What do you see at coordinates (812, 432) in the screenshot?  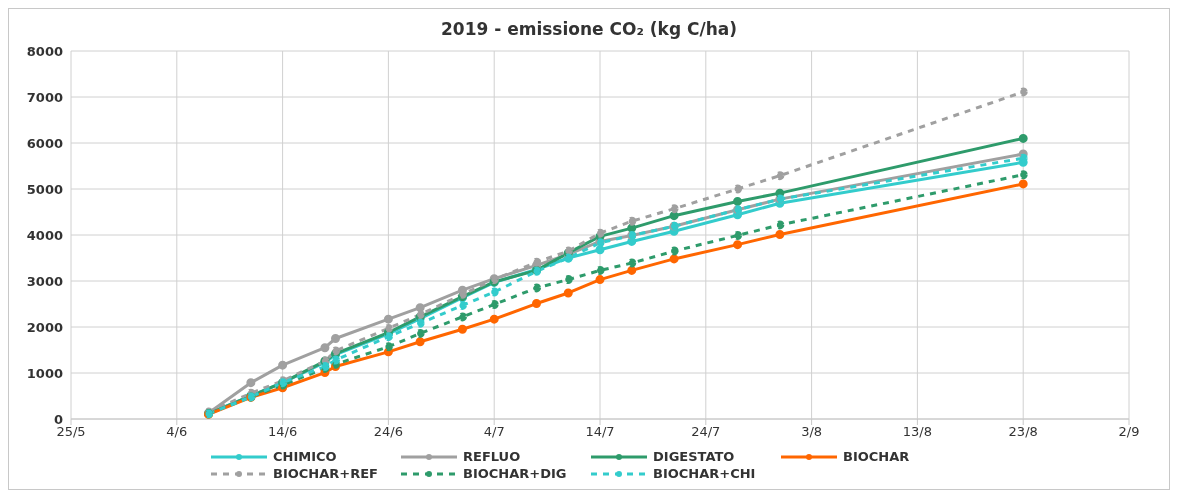 I see `x-tick-label: 3/8` at bounding box center [812, 432].